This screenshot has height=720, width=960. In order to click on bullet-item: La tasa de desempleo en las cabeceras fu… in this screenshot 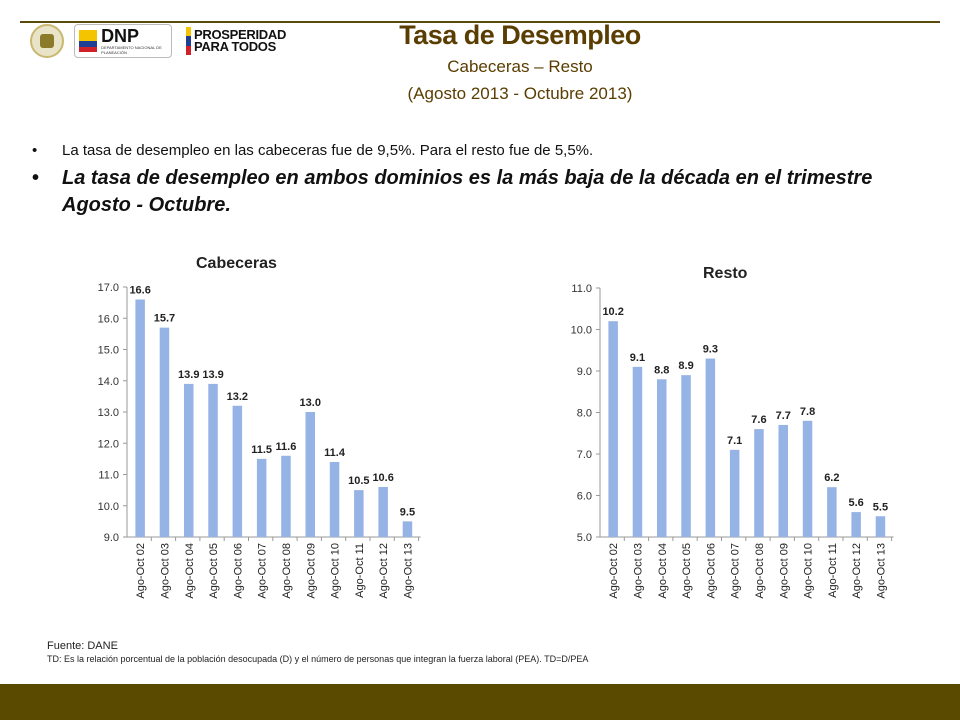, I will do `click(482, 151)`.